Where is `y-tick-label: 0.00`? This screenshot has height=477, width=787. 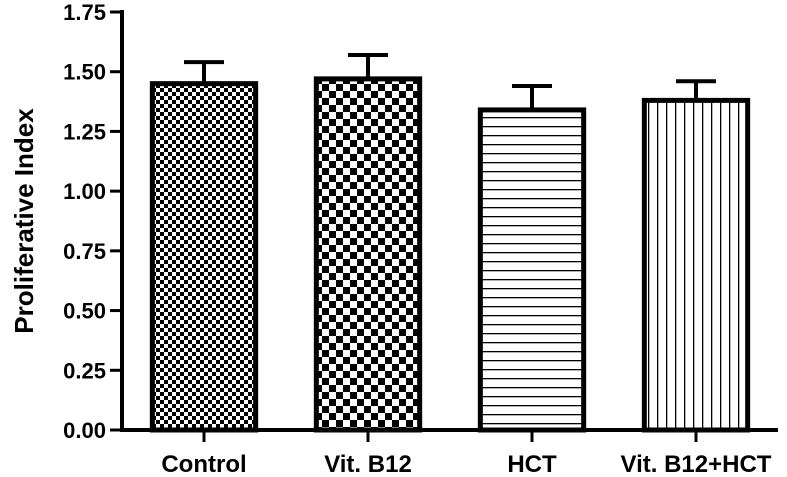
y-tick-label: 0.00 is located at coordinates (84, 430).